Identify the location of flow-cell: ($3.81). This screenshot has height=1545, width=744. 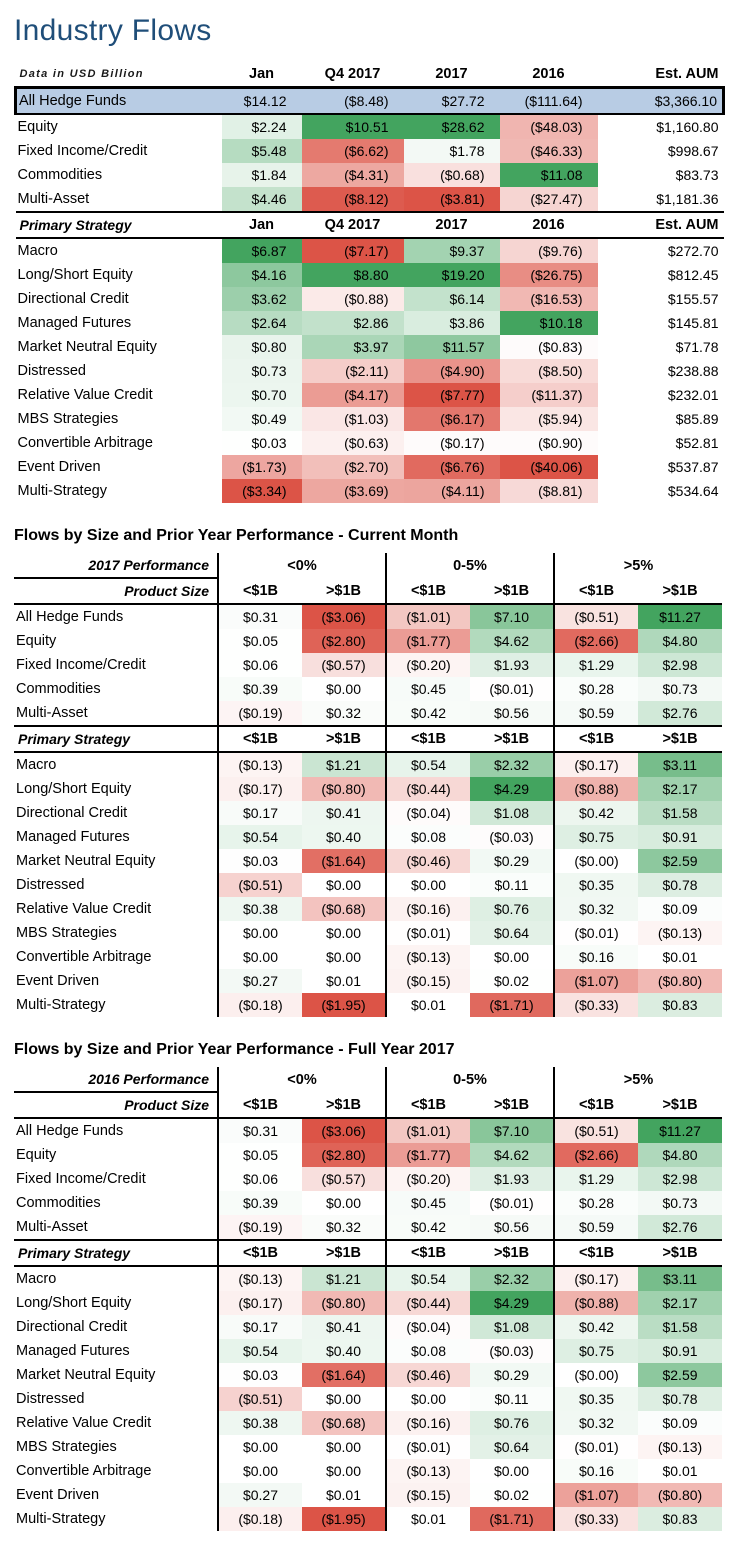
(451, 199).